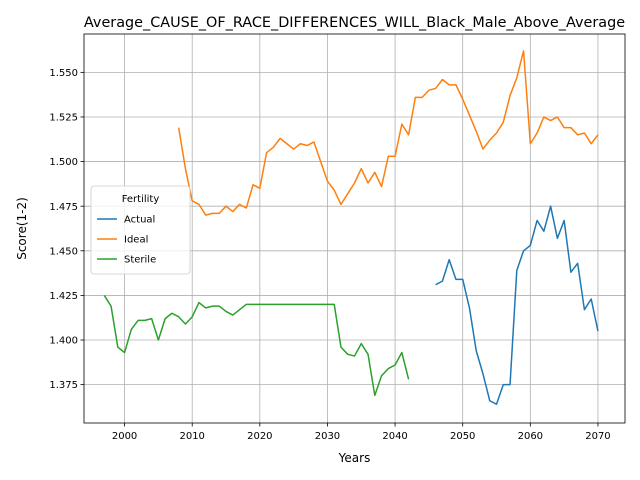  What do you see at coordinates (259, 436) in the screenshot?
I see `x-tick-label: 2020` at bounding box center [259, 436].